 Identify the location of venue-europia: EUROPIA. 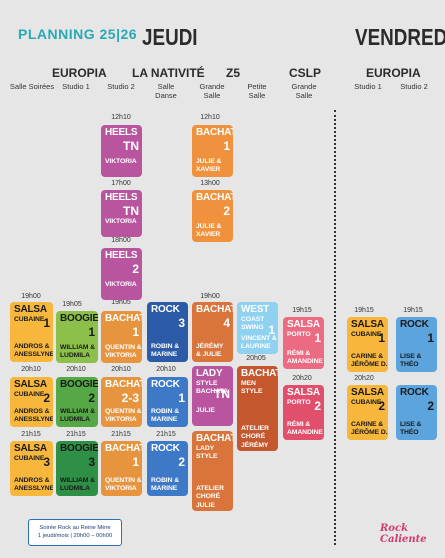
(79, 73).